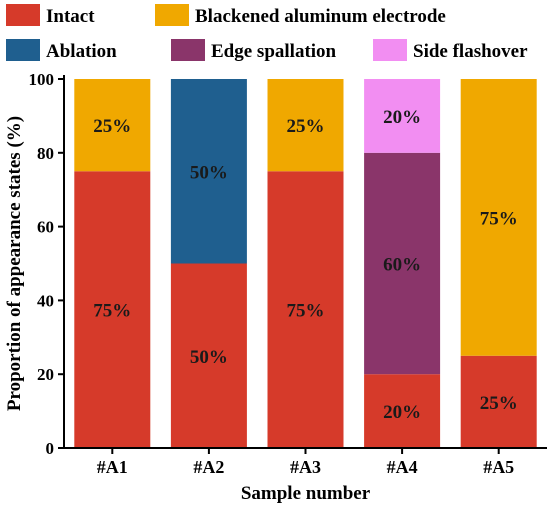 The height and width of the screenshot is (506, 550). What do you see at coordinates (320, 16) in the screenshot?
I see `legend-label: Blackened aluminum electrode` at bounding box center [320, 16].